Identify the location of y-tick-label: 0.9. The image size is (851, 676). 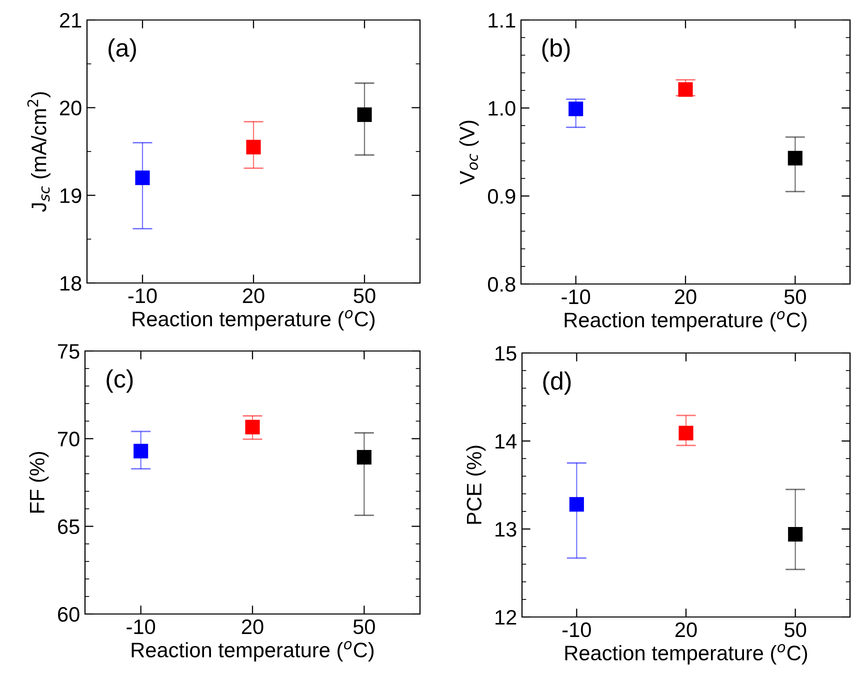
(502, 196).